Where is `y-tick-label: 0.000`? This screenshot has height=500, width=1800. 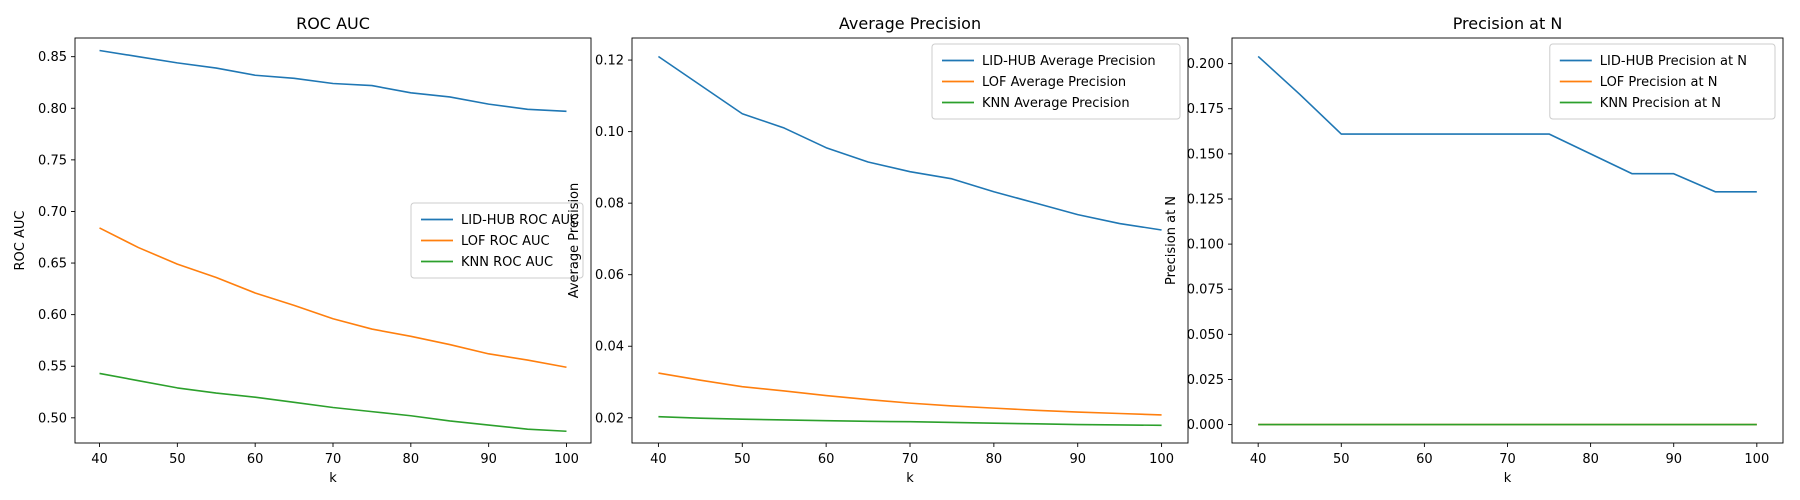 y-tick-label: 0.000 is located at coordinates (1205, 425).